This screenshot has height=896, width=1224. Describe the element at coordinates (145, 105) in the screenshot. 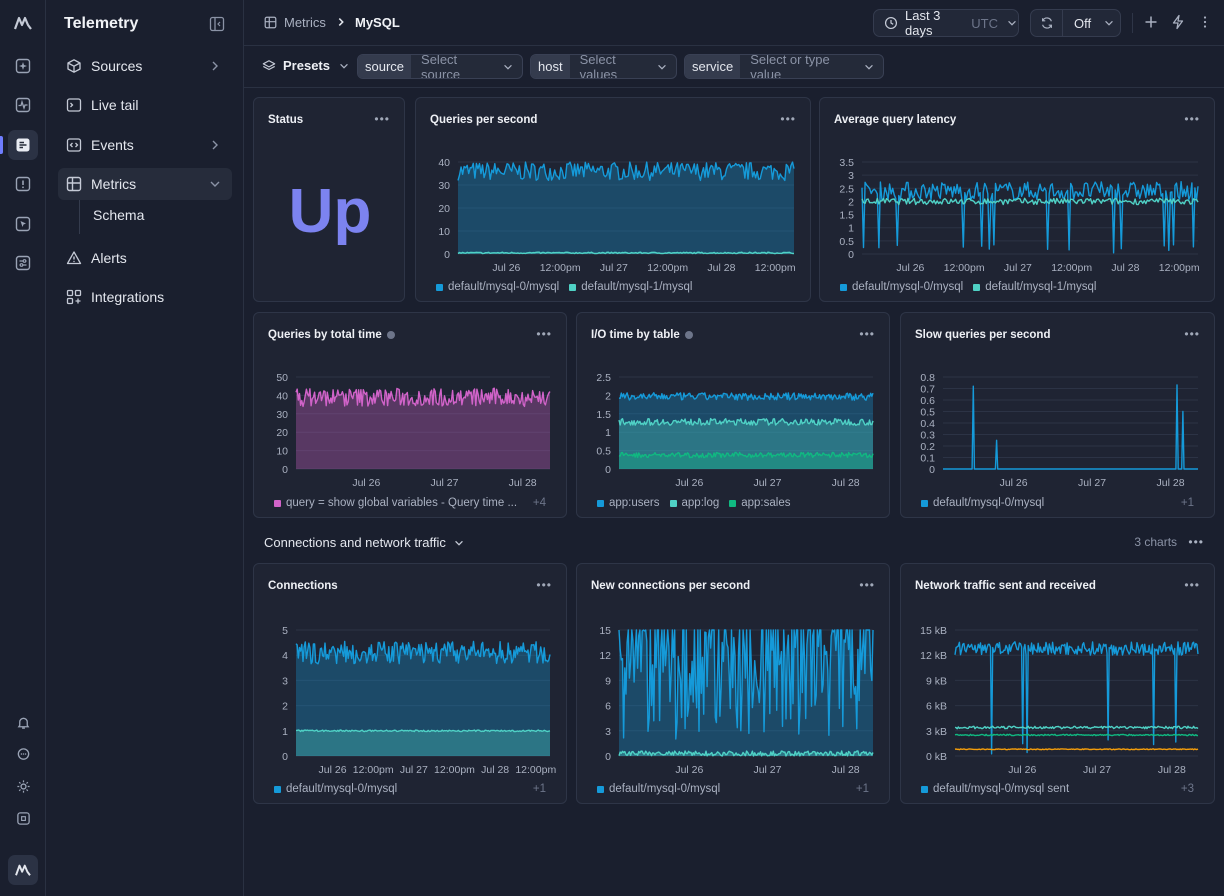

I see `sidebar-item-live-tail: Live tail` at that location.